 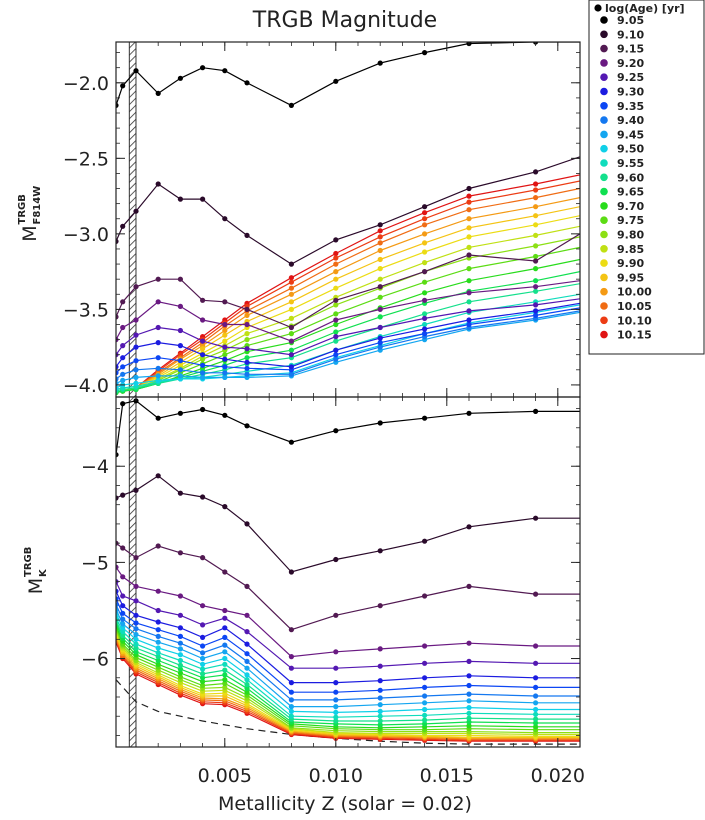 What do you see at coordinates (348, 428) in the screenshot?
I see `series-9.05` at bounding box center [348, 428].